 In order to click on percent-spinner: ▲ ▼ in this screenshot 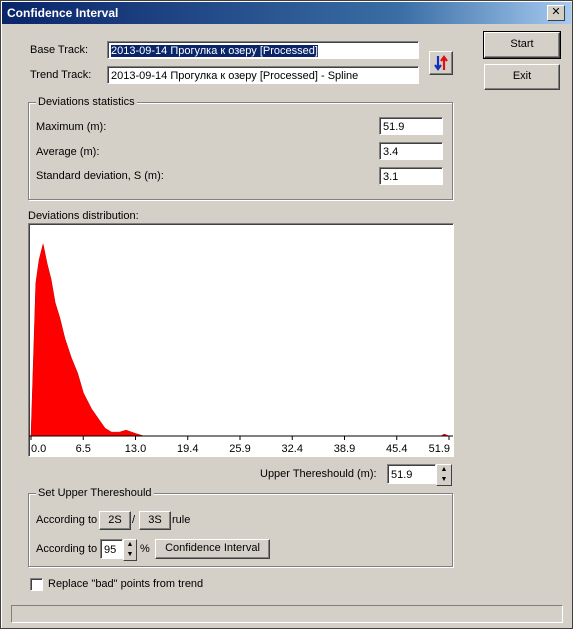, I will do `click(130, 550)`.